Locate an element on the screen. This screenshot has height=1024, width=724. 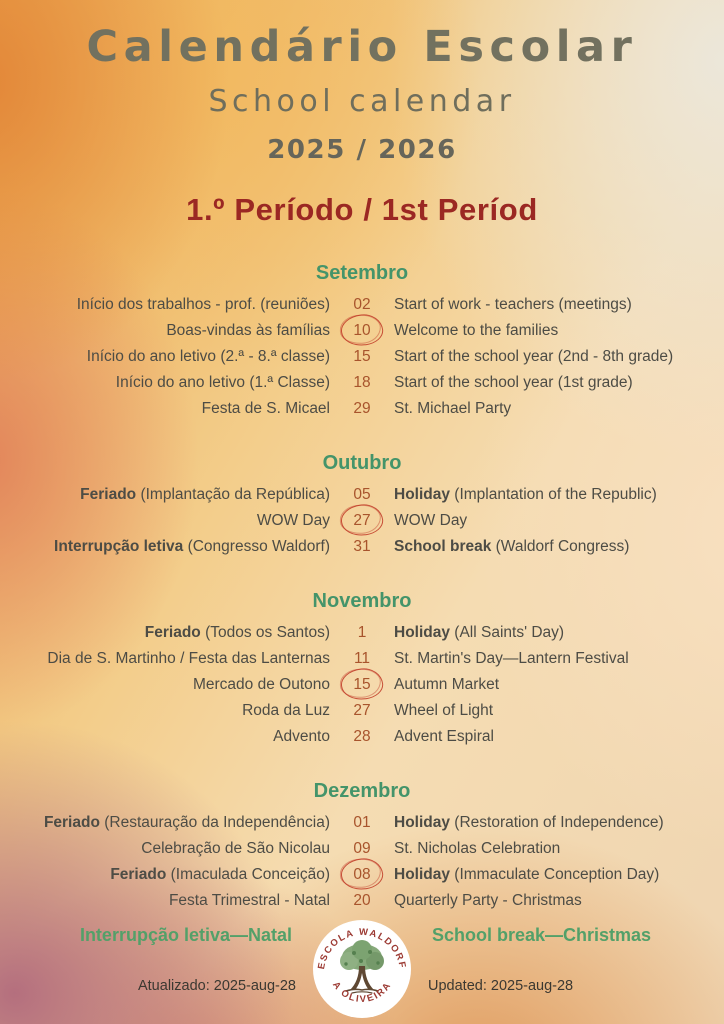
event-label-en: Holiday (Implantation of the Republic) is located at coordinates (553, 495).